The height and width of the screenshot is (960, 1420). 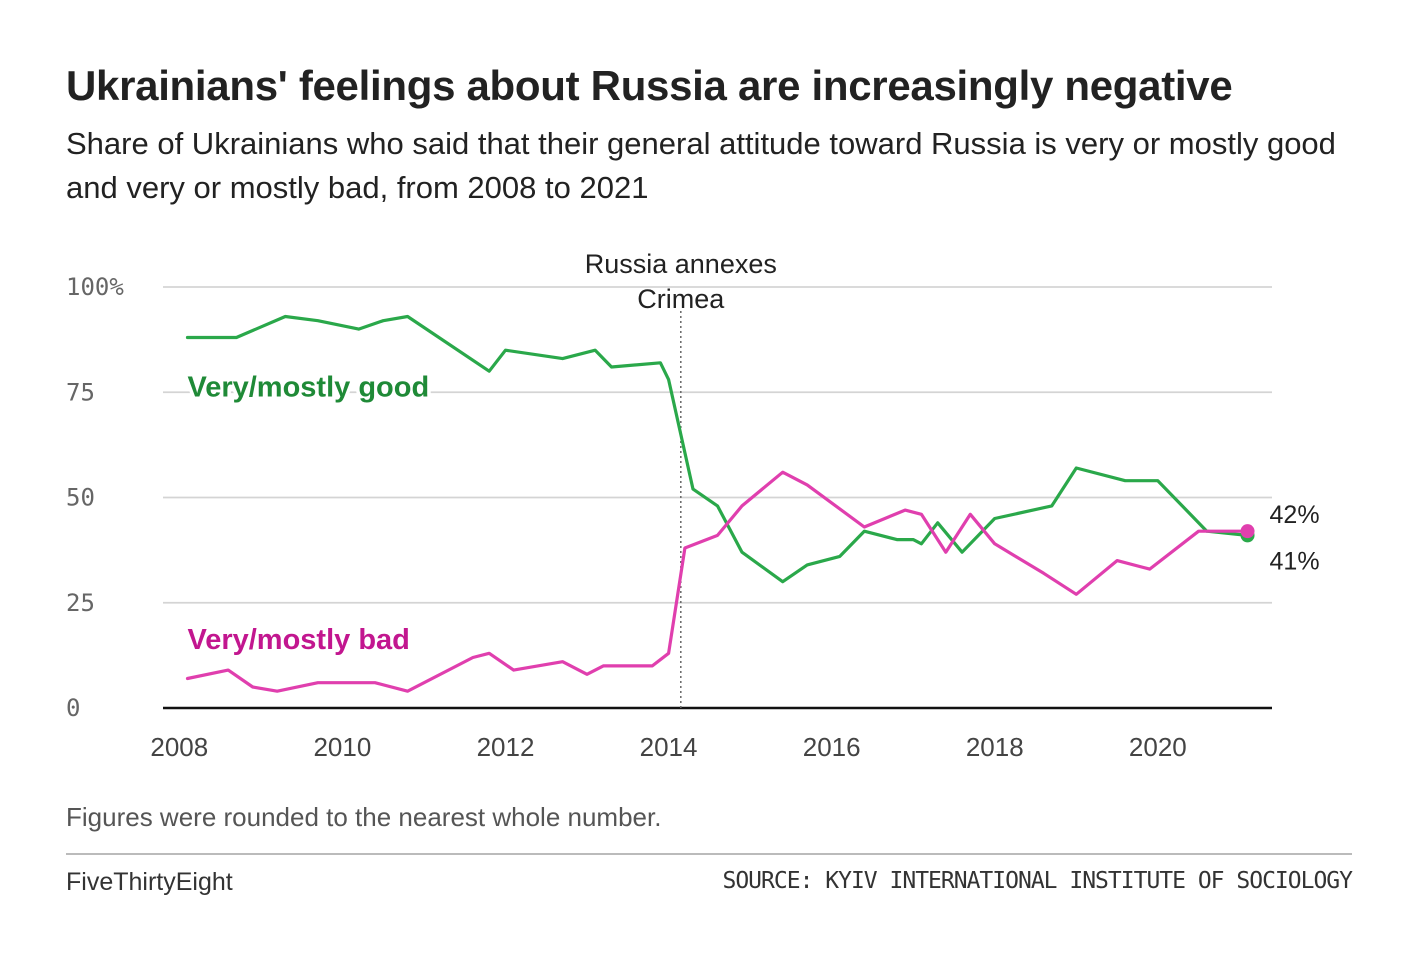 What do you see at coordinates (342, 747) in the screenshot?
I see `x-tick-label-2010: 2010` at bounding box center [342, 747].